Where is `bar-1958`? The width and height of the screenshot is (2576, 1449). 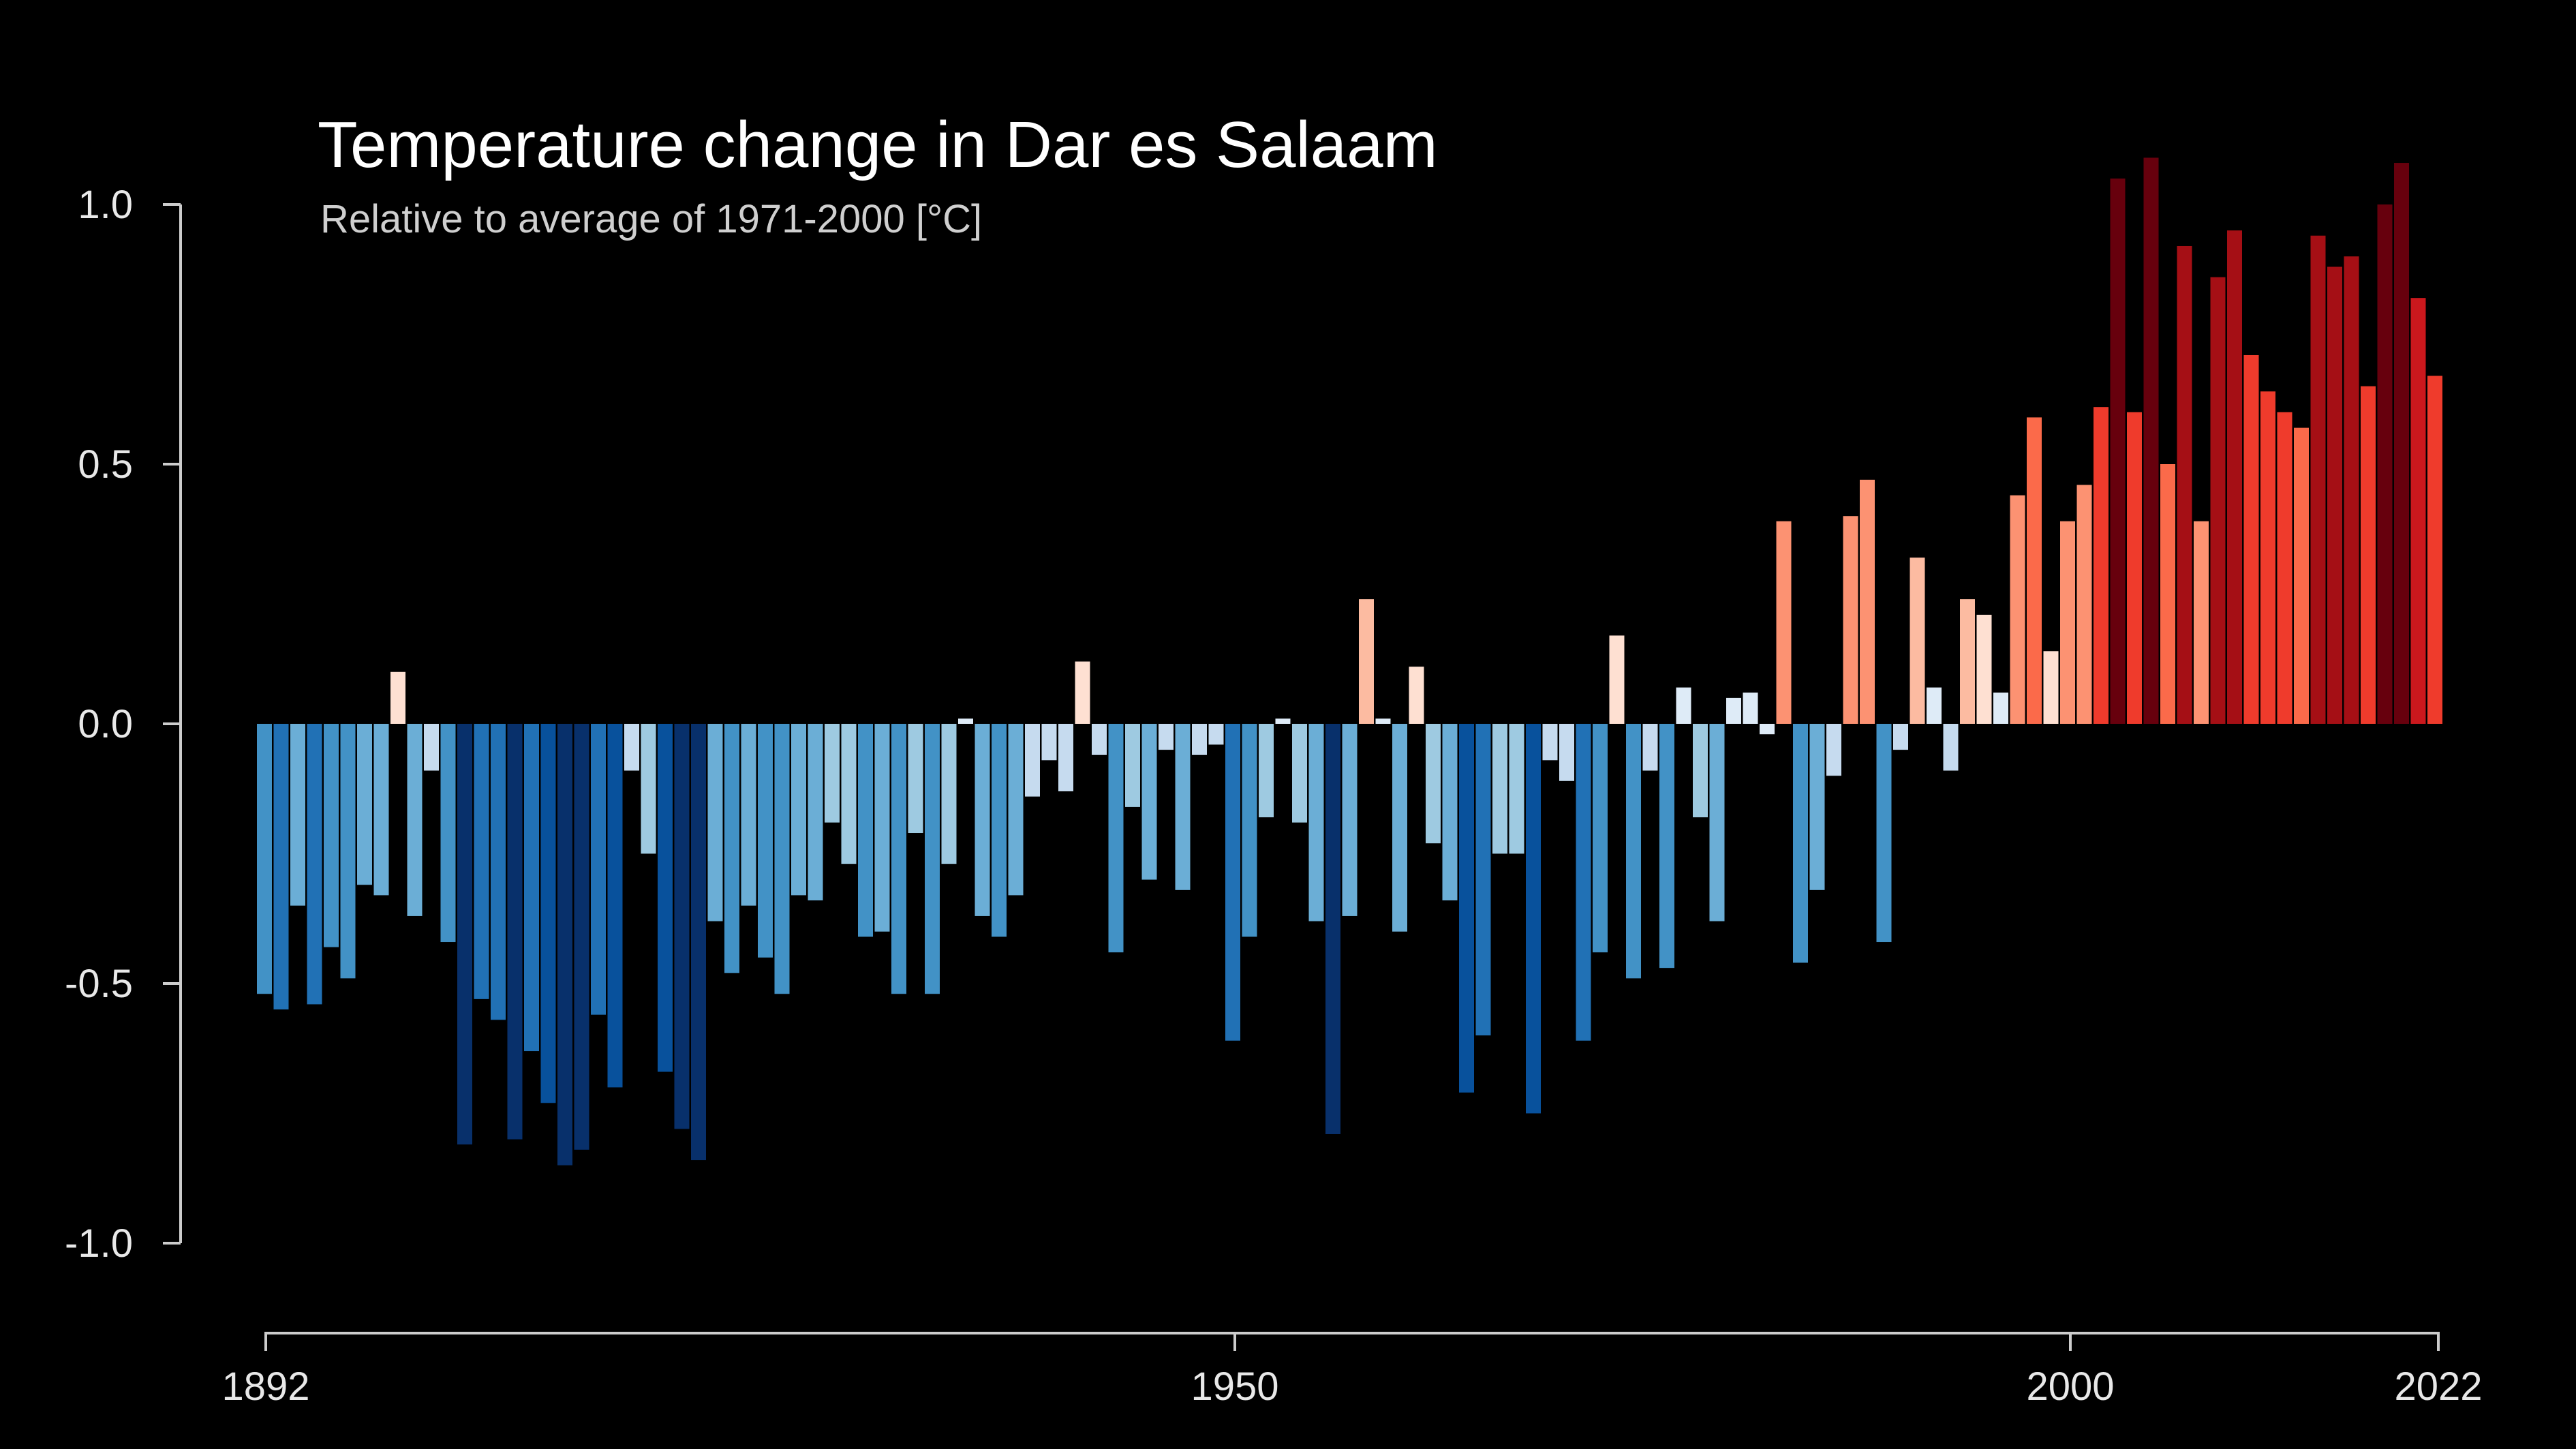
bar-1958 is located at coordinates (1366, 662).